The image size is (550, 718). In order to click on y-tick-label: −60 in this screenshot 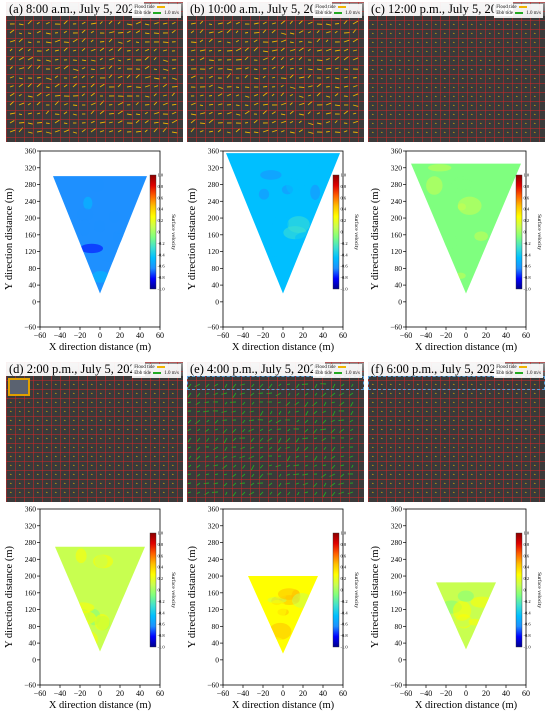, I will do `click(30, 327)`.